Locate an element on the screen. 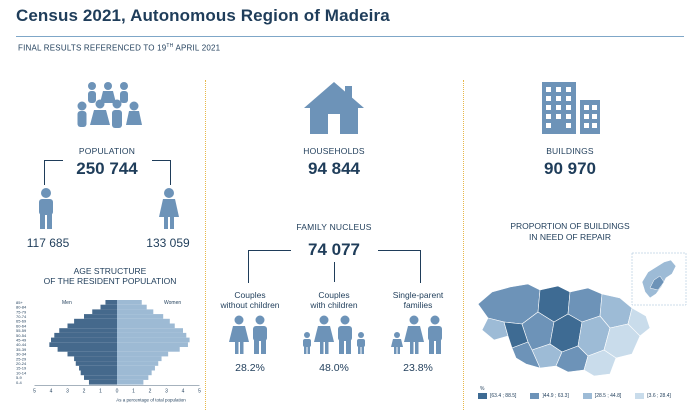 This screenshot has height=420, width=700. pyramid-age-label: 10-14 is located at coordinates (21, 372).